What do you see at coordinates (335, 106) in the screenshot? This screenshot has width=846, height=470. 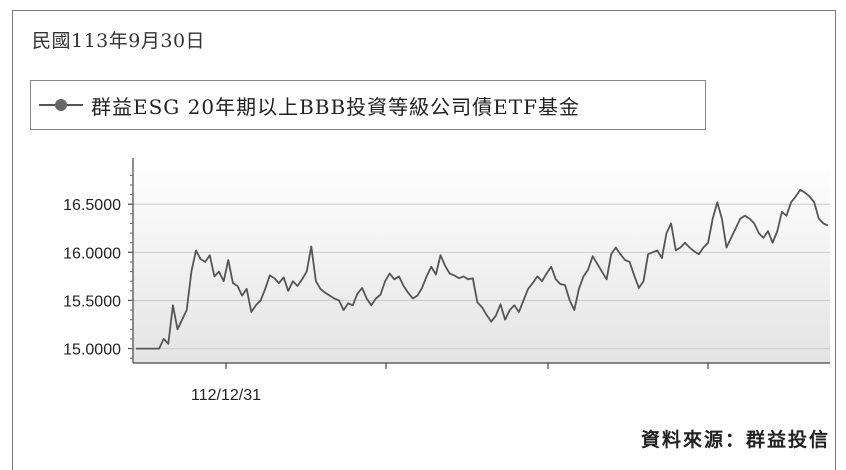 I see `legend-series-label: 群益ESG 20年期以上BBB投資等級公司債ETF基金` at bounding box center [335, 106].